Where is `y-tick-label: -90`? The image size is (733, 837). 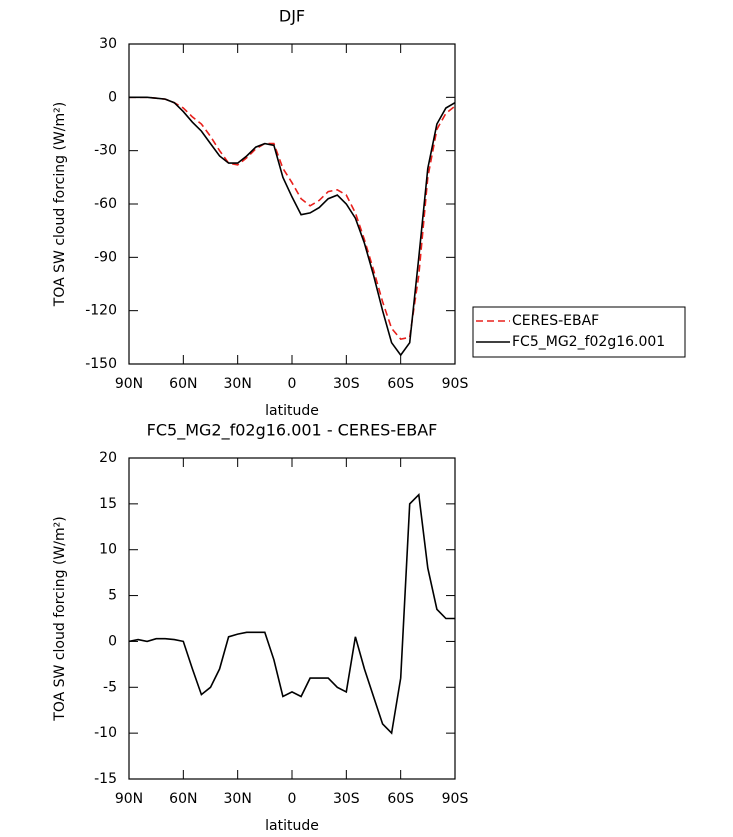
y-tick-label: -90 is located at coordinates (105, 257).